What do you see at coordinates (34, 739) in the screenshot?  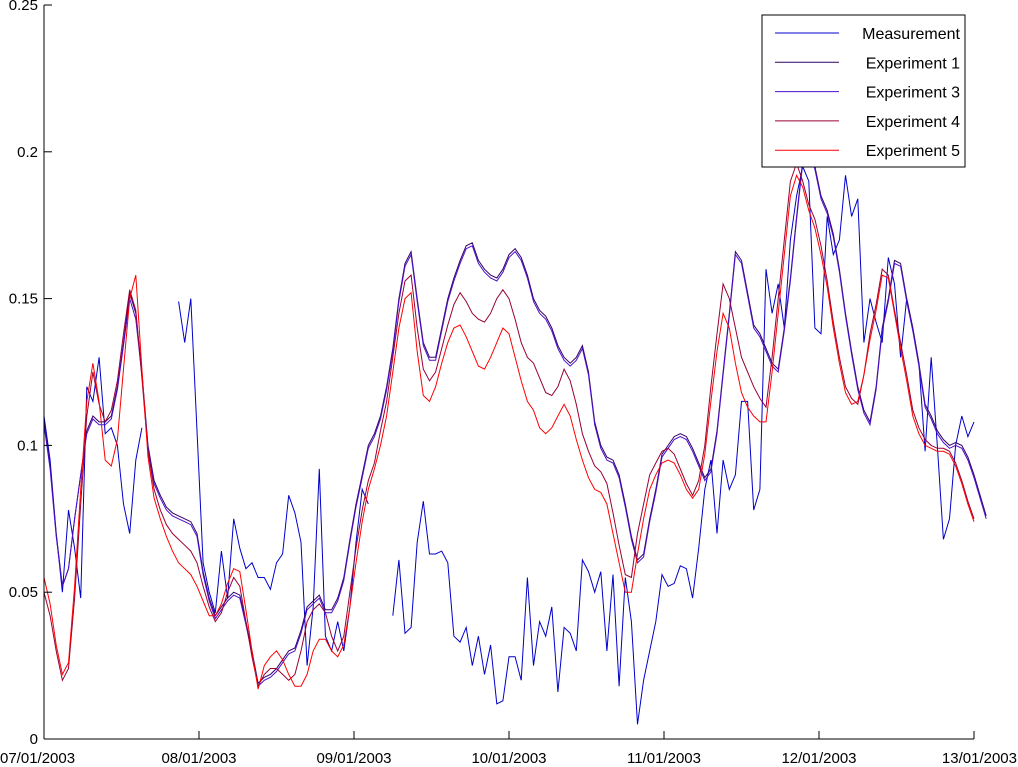 I see `y-tick-label: 0` at bounding box center [34, 739].